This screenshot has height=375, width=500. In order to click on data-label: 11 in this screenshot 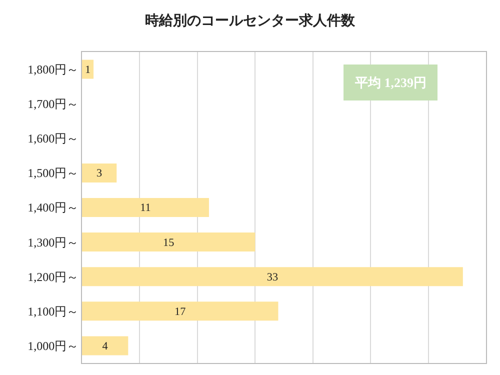, I will do `click(145, 208)`.